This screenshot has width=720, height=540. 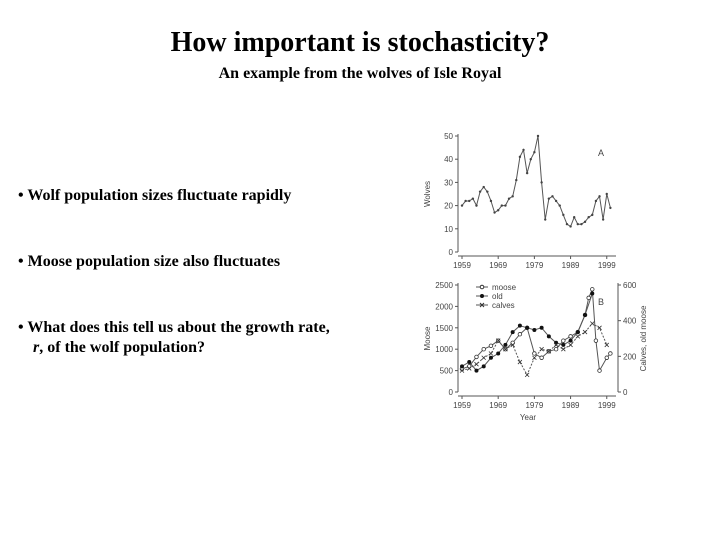 What do you see at coordinates (482, 287) in the screenshot?
I see `legend-marker-moose` at bounding box center [482, 287].